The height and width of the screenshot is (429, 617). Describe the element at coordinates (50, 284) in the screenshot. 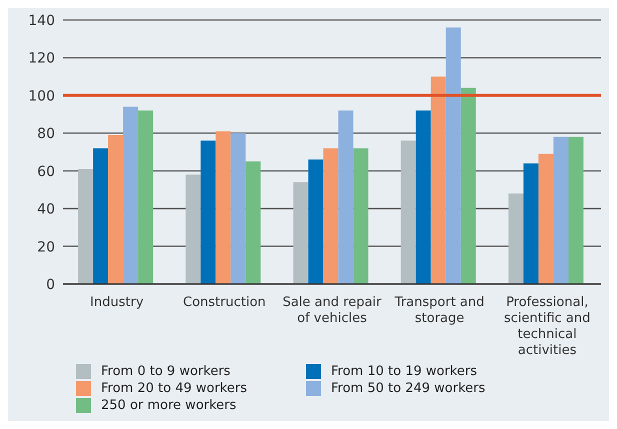

I see `y-tick-label: 0` at that location.